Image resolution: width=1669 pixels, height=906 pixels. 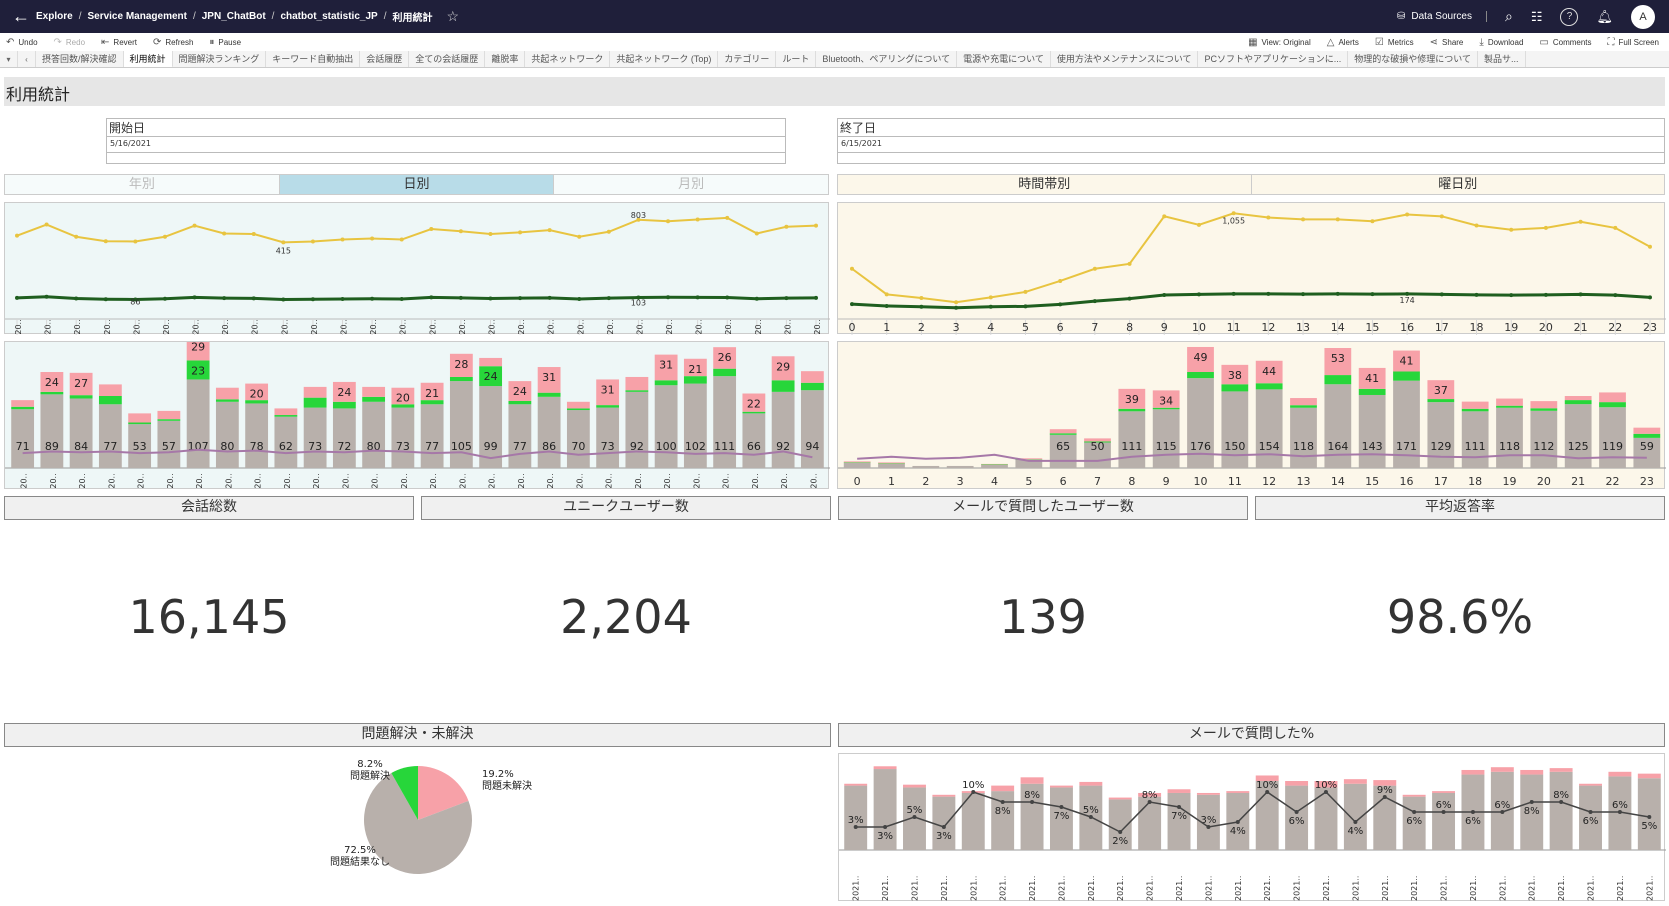 I want to click on annotation-label: 415, so click(x=283, y=250).